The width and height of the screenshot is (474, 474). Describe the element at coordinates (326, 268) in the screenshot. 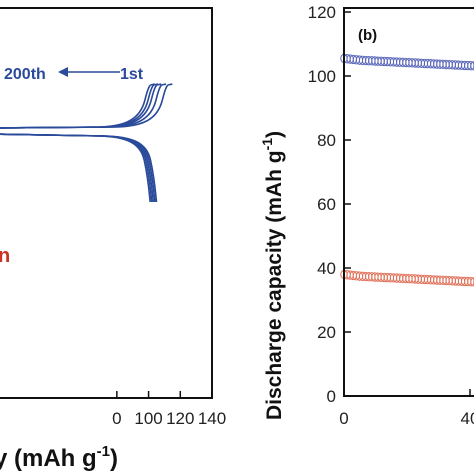

I see `panel-b-y-tick-label: 40` at that location.